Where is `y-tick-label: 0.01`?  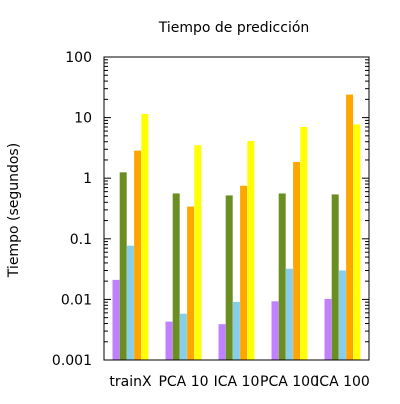
y-tick-label: 0.01 is located at coordinates (76, 300).